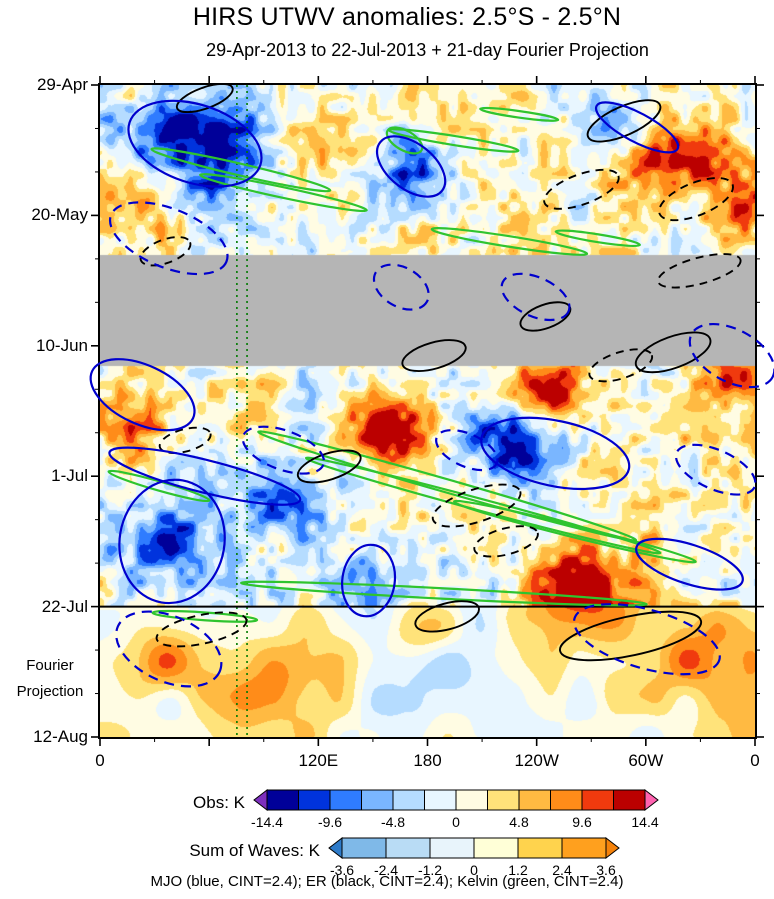 The height and width of the screenshot is (899, 774). I want to click on colorbar-tick-label: -3.6, so click(342, 870).